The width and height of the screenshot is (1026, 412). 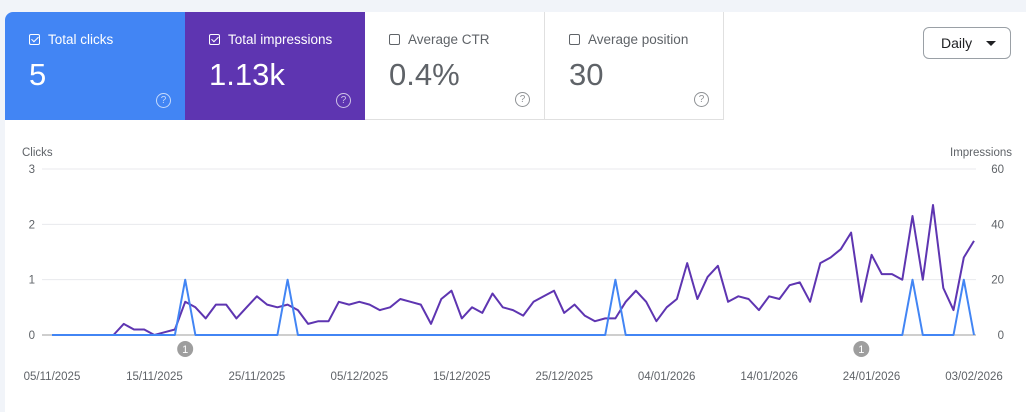 I want to click on x-tick-label: 03/02/2026, so click(x=974, y=377).